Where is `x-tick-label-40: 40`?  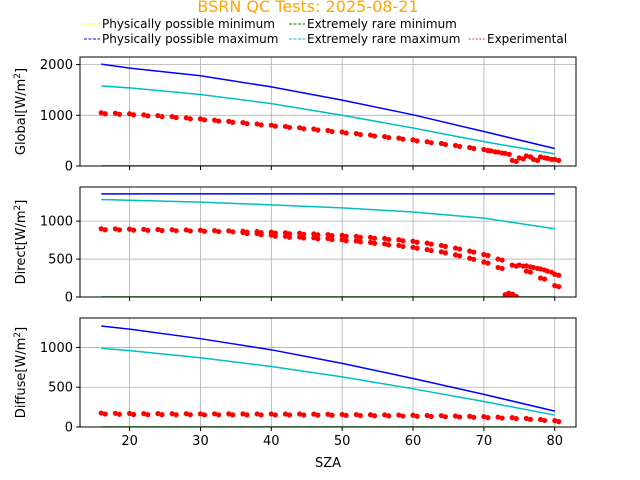 x-tick-label-40: 40 is located at coordinates (271, 441).